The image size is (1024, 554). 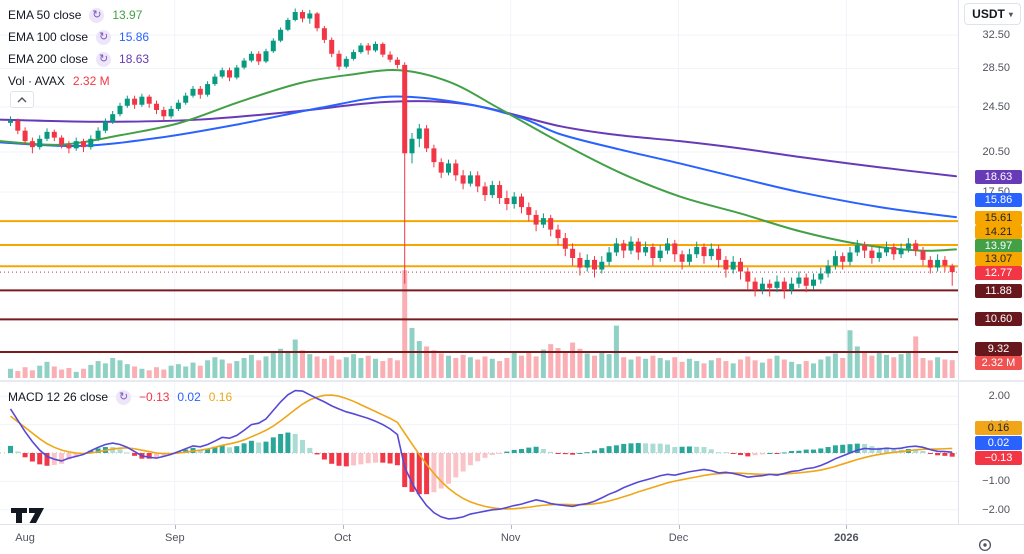 I want to click on ema200-line, so click(x=478, y=139).